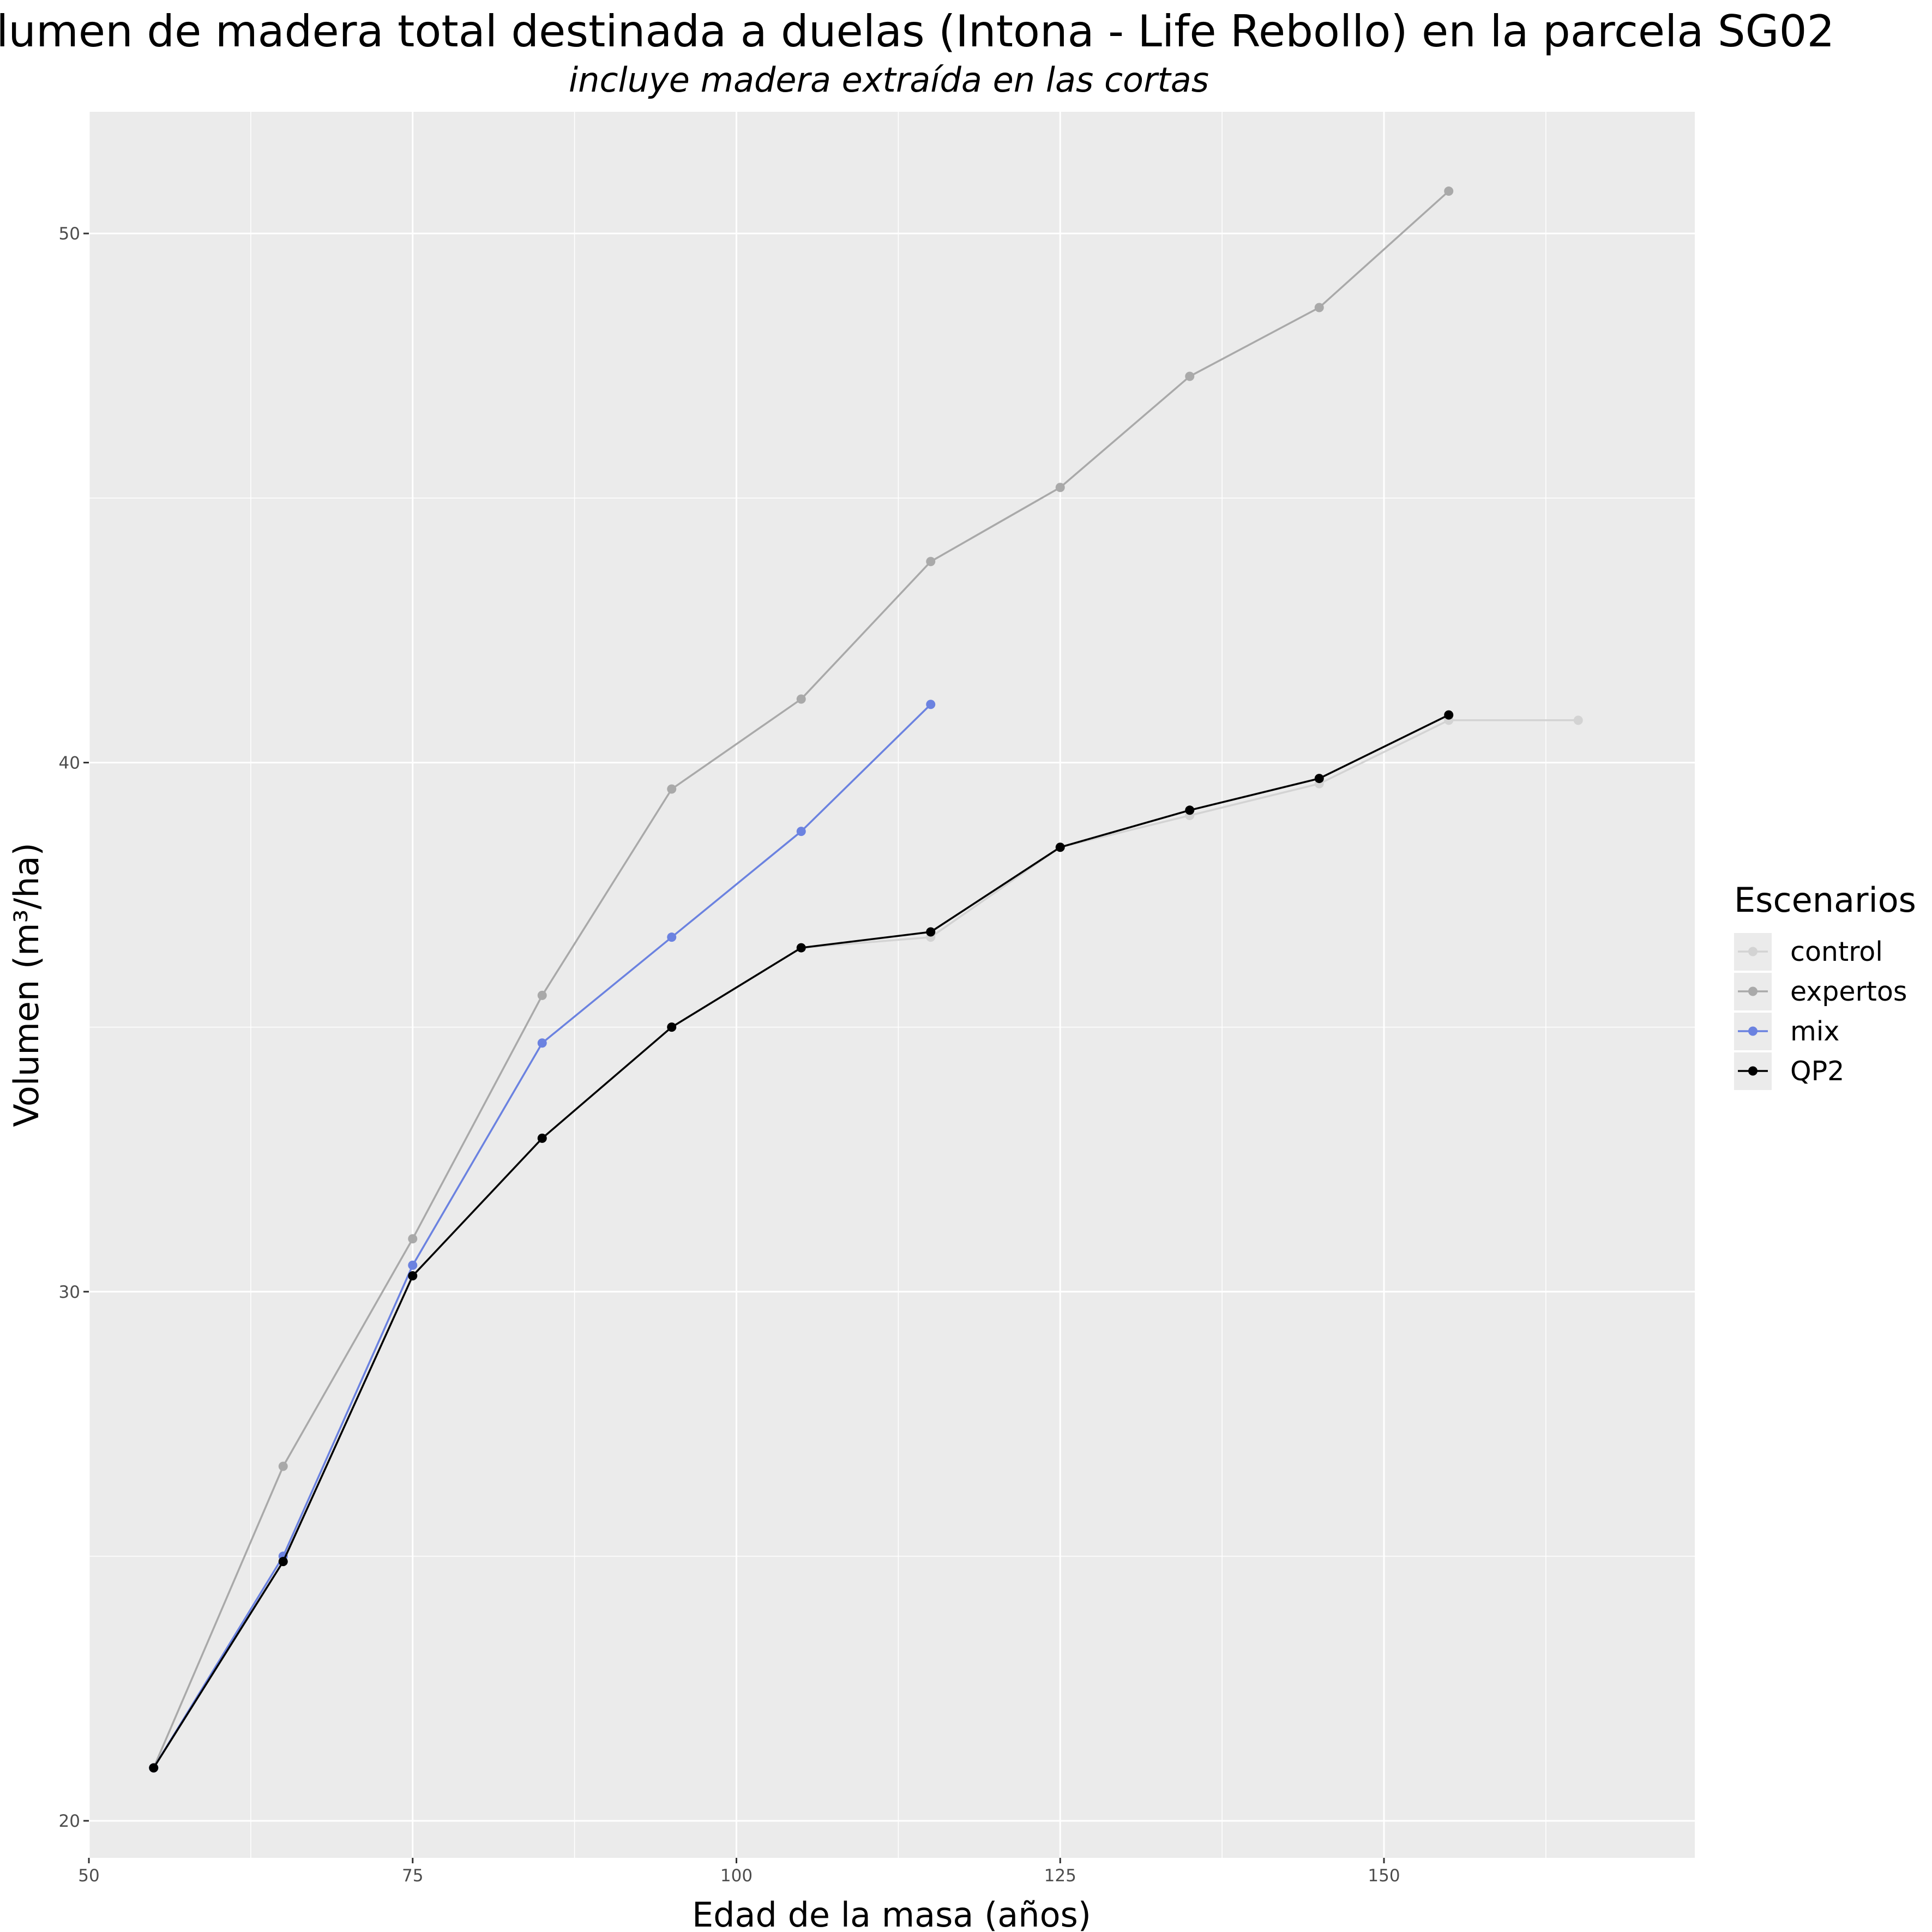 This screenshot has width=1932, height=1932. What do you see at coordinates (1820, 1011) in the screenshot?
I see `legend-items: control expertos mix QP2` at bounding box center [1820, 1011].